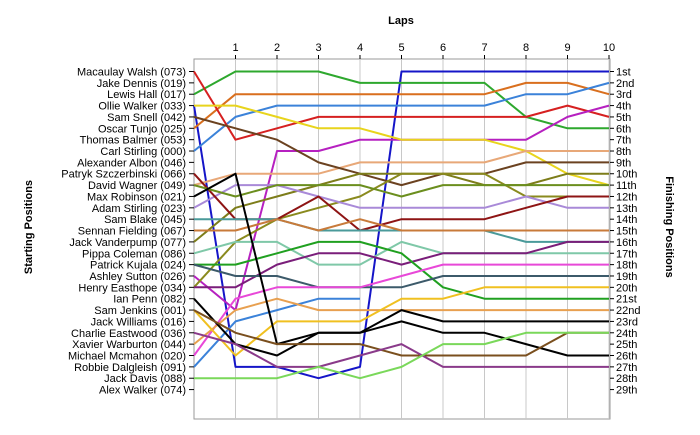  What do you see at coordinates (235, 48) in the screenshot?
I see `x-tick-label: 1` at bounding box center [235, 48].